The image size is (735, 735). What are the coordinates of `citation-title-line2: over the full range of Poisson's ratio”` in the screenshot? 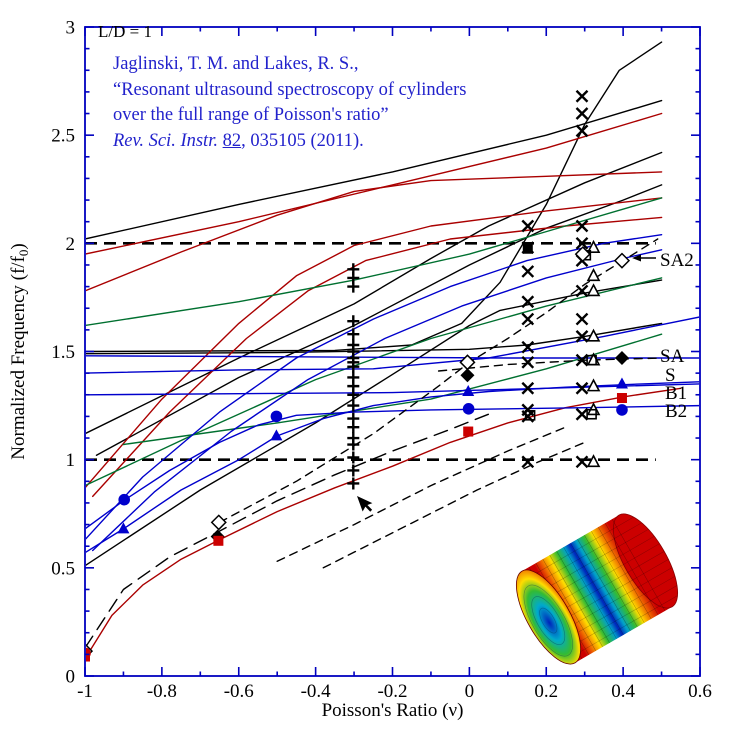 It's located at (251, 115).